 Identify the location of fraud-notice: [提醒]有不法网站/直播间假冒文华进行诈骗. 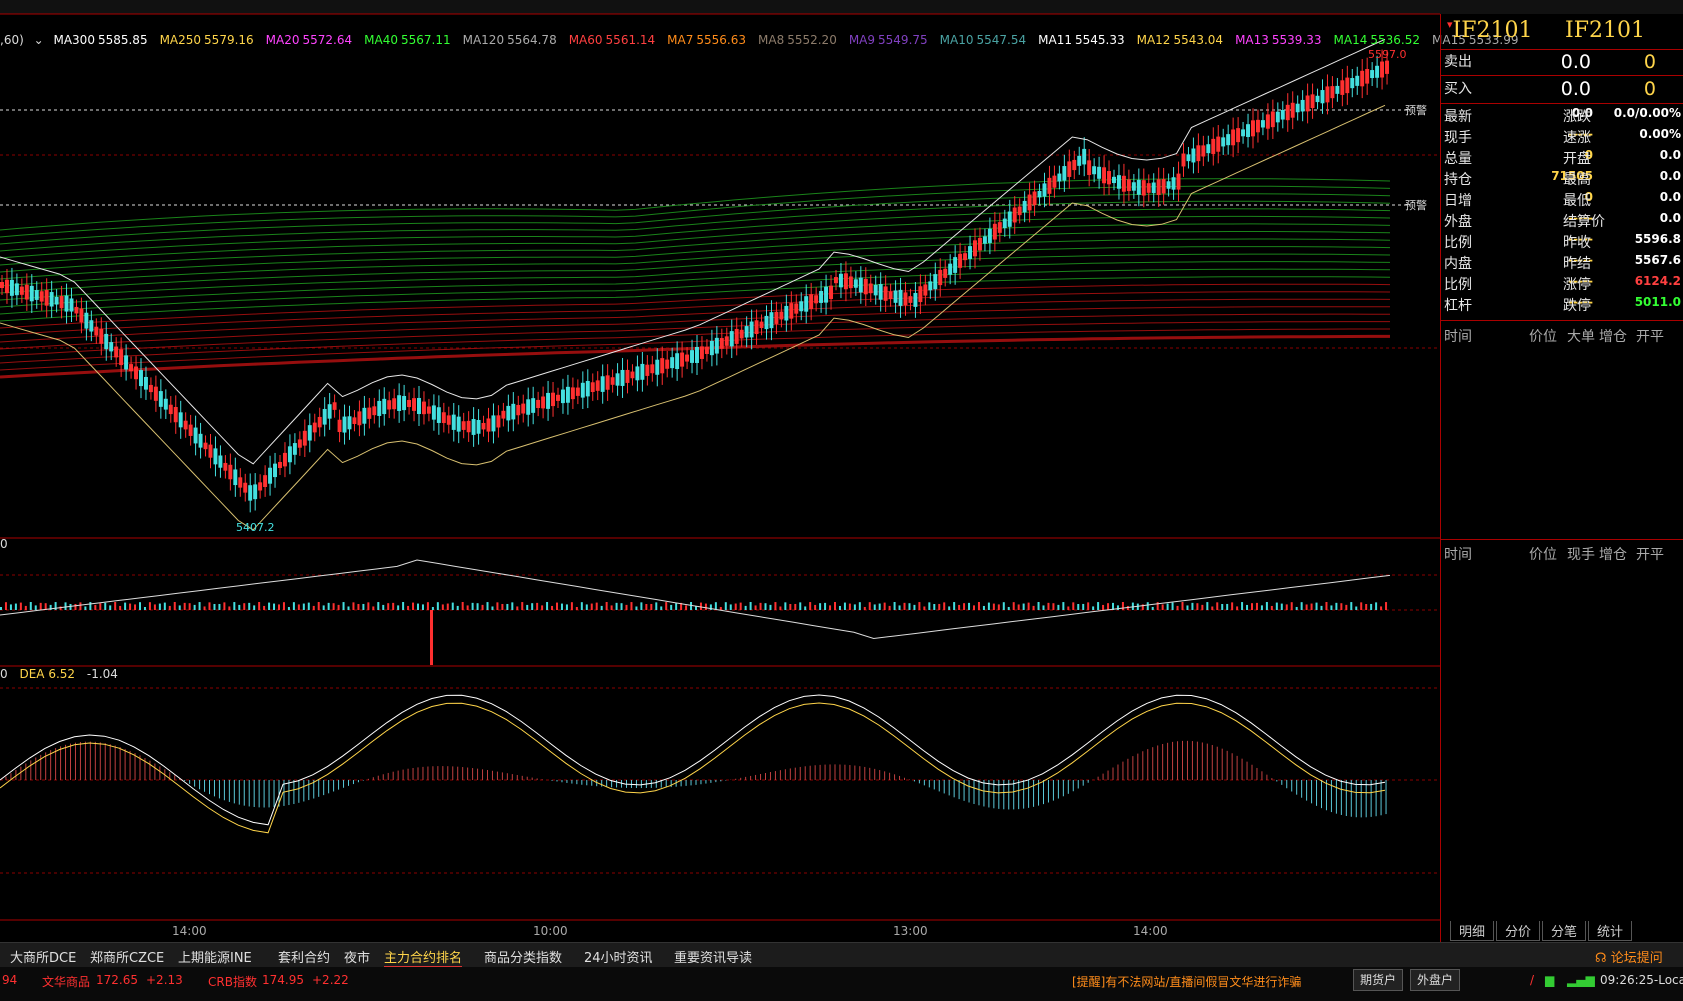
(1187, 982).